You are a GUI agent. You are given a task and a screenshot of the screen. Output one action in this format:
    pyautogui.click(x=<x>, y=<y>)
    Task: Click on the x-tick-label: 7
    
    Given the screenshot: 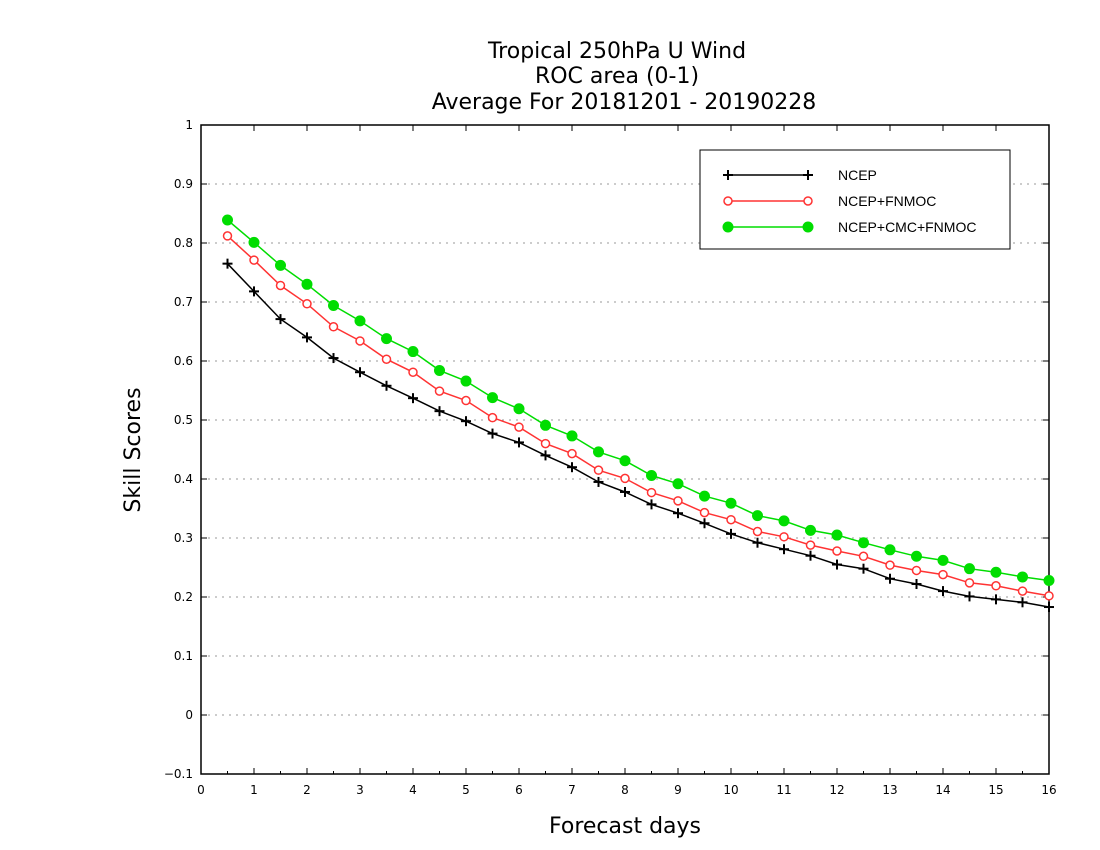 What is the action you would take?
    pyautogui.click(x=572, y=790)
    